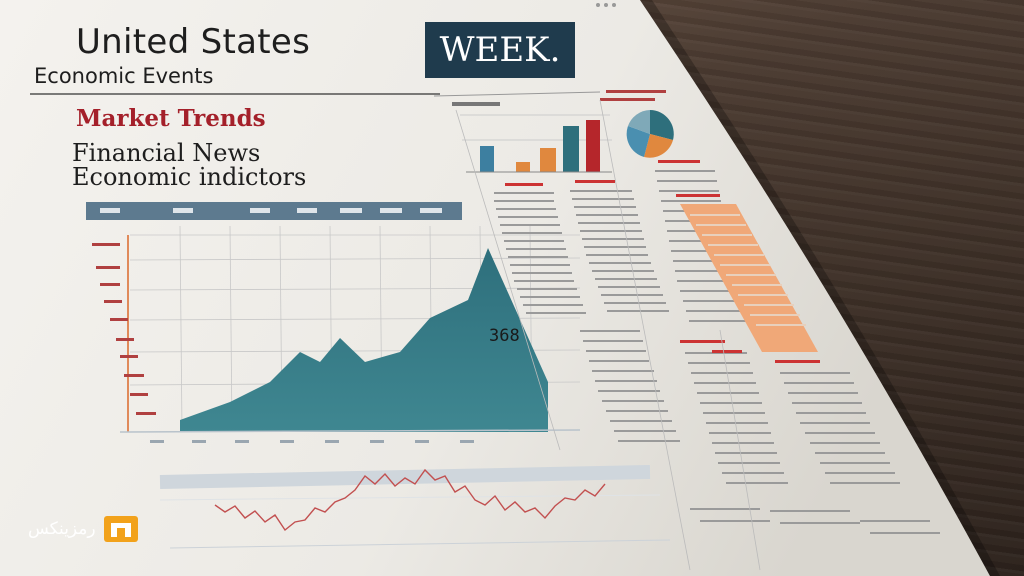 This screenshot has height=576, width=1024. I want to click on headline-title: United States, so click(193, 42).